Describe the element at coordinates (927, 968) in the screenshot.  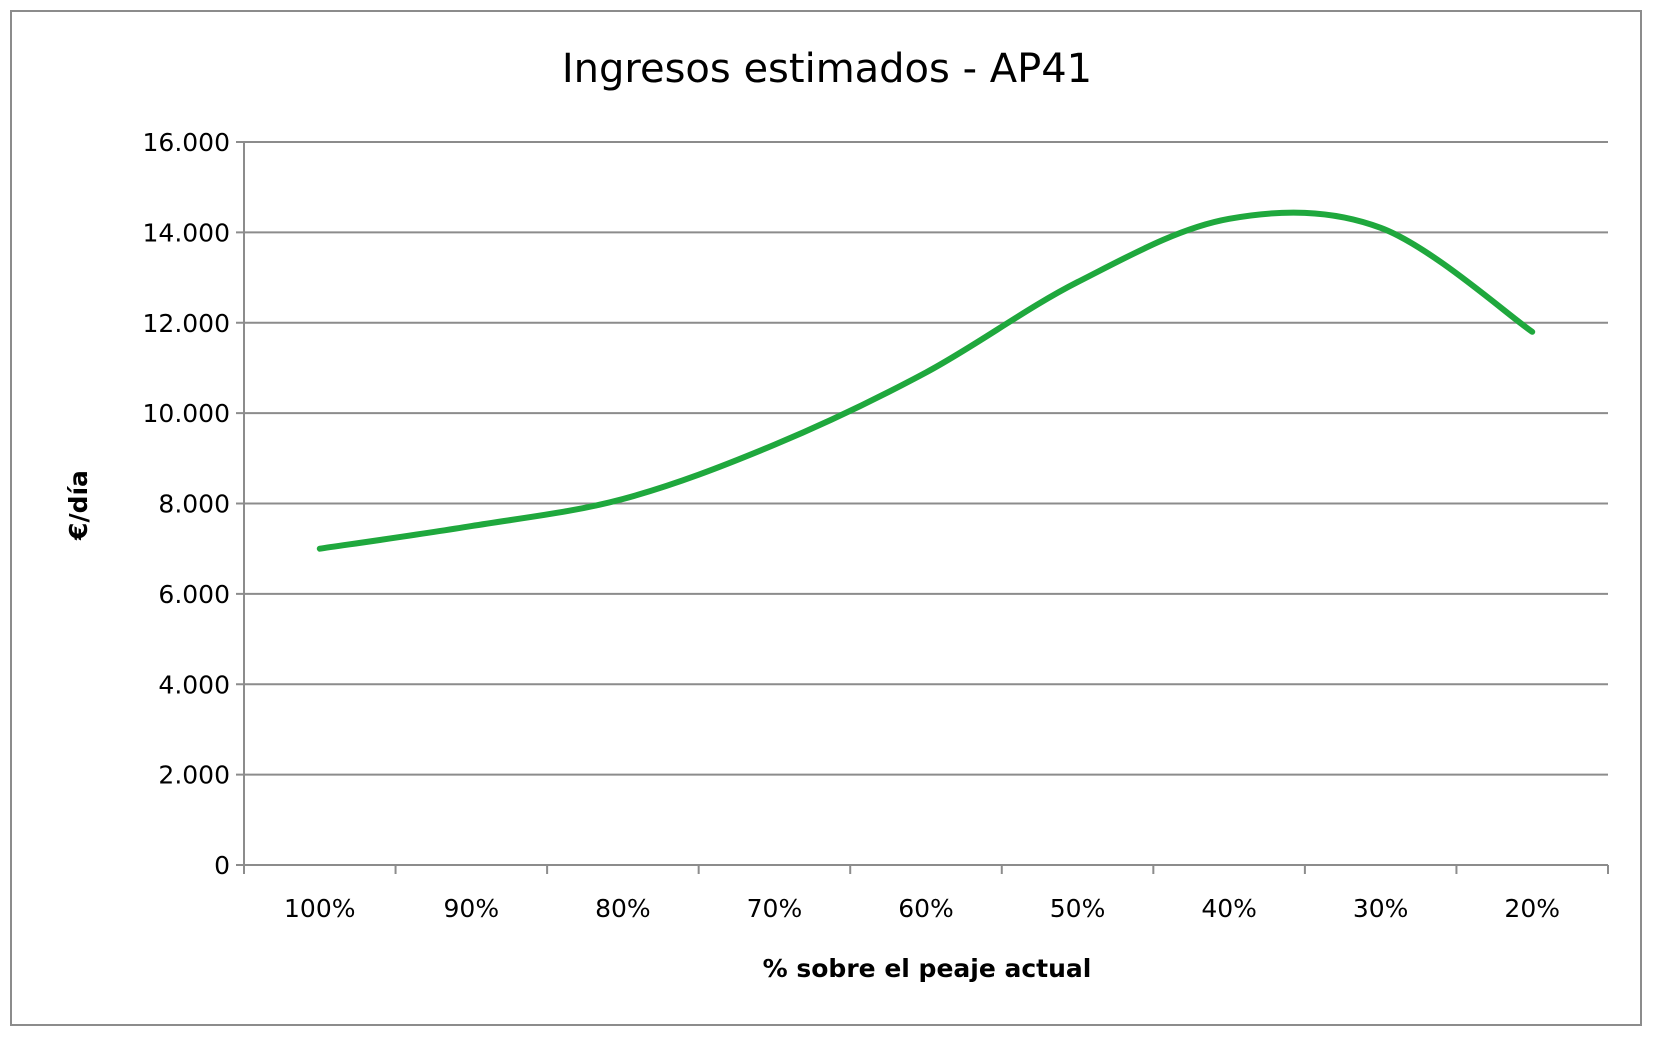
I see `x-axis-label: % sobre el peaje actual` at that location.